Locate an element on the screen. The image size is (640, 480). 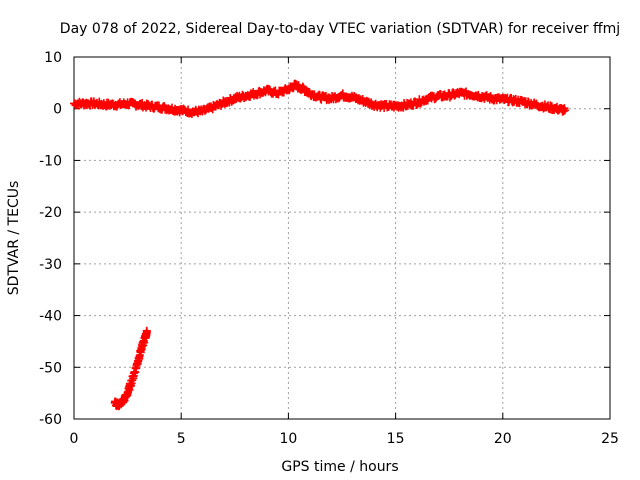
y-tick-label: -20 is located at coordinates (50, 213).